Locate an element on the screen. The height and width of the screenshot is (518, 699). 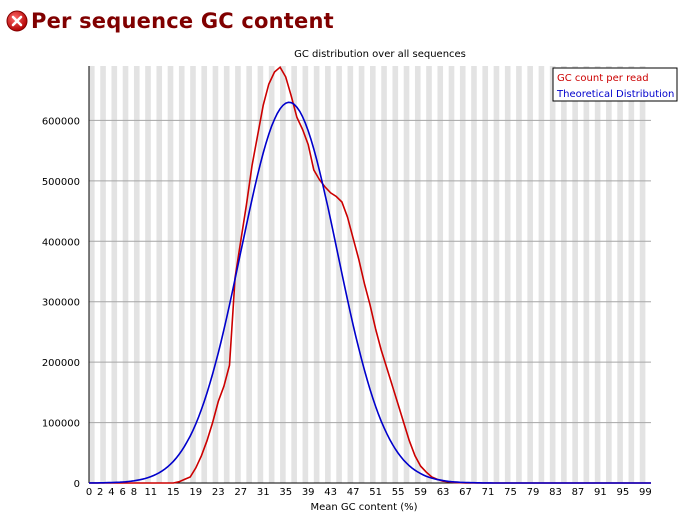
y-tick-label: 200000 is located at coordinates (61, 363).